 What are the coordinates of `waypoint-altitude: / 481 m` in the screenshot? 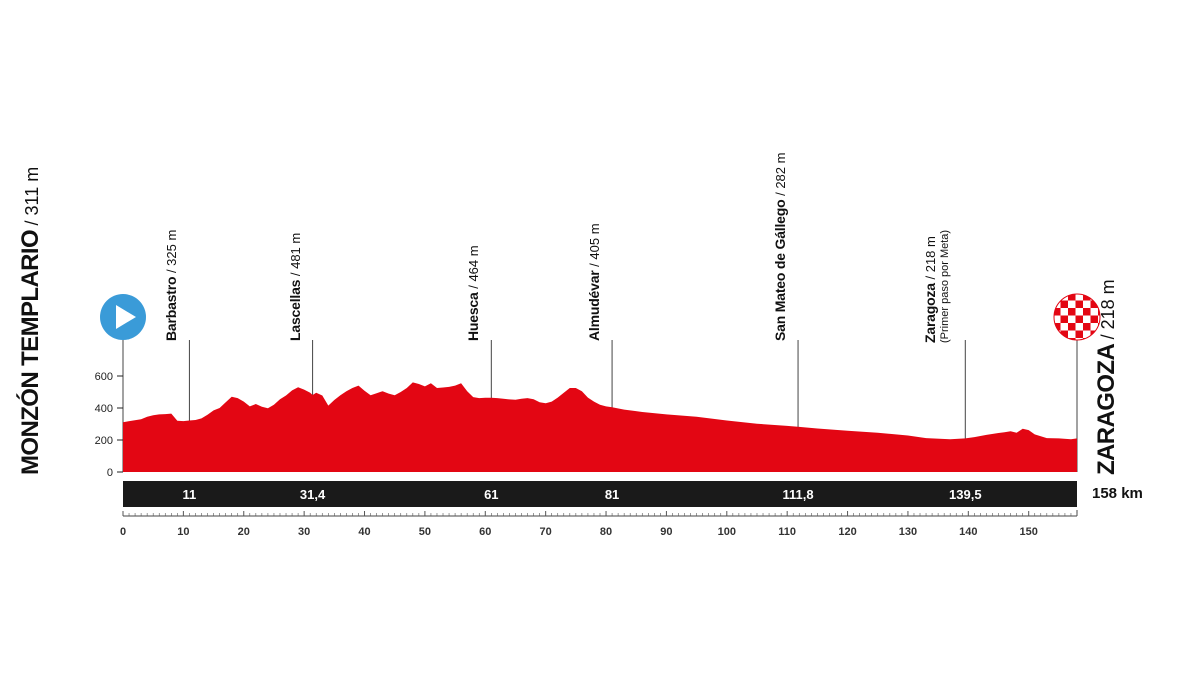 It's located at (295, 256).